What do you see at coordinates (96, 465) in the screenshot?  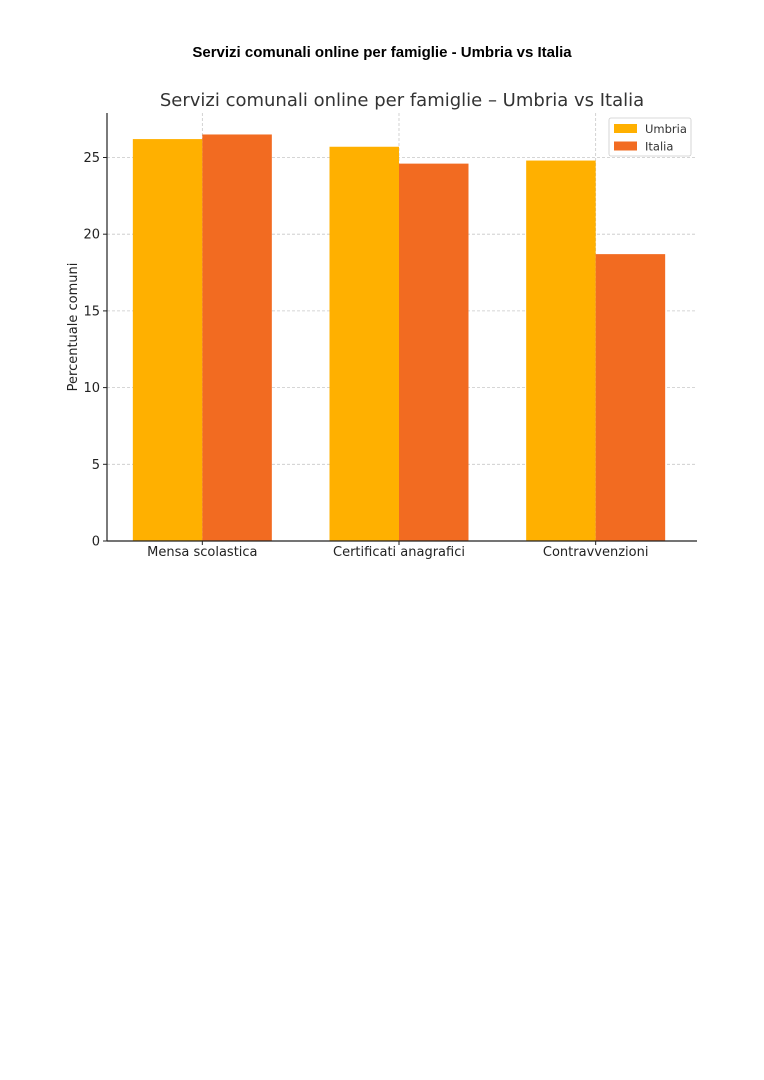 I see `y-tick-label: 5` at bounding box center [96, 465].